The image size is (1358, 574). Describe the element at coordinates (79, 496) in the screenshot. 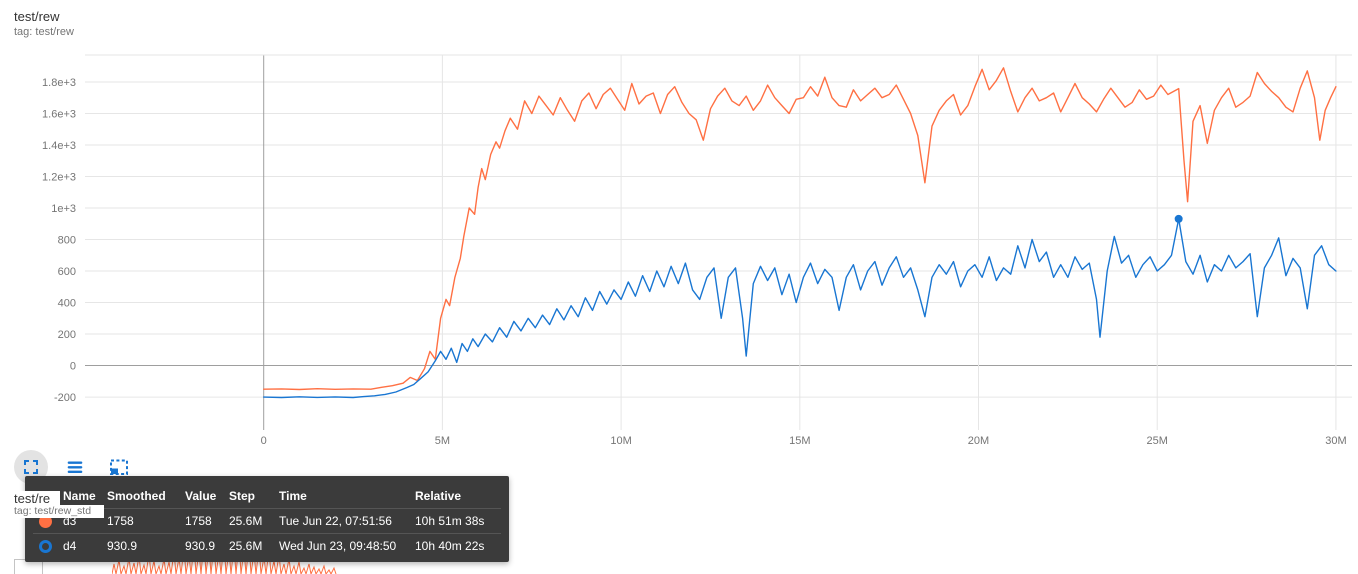

I see `tooltip-header-name: Name` at that location.